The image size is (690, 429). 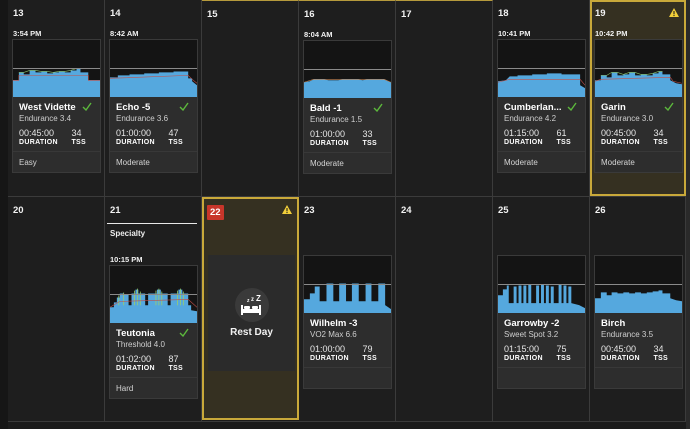 I want to click on workout-time: 3:54 PM, so click(x=27, y=33).